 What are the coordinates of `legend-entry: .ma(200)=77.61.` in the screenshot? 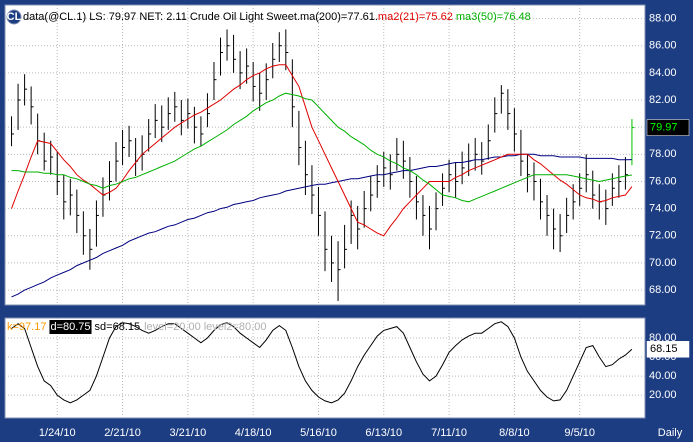 It's located at (337, 17).